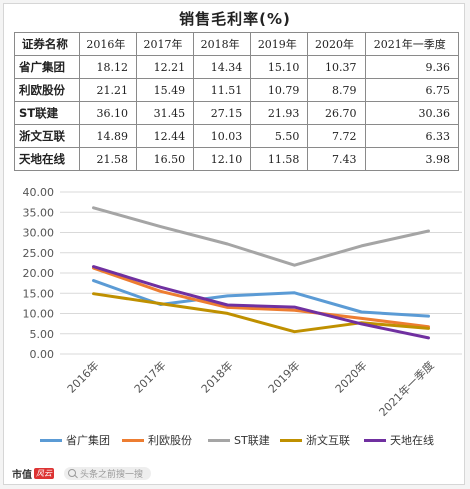  I want to click on table-cell: 6.75, so click(412, 90).